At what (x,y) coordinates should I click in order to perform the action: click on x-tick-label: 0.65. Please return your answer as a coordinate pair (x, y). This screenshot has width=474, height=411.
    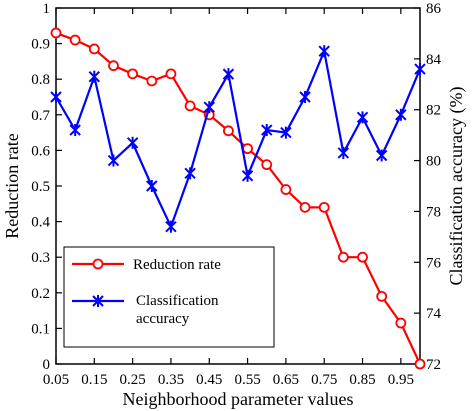
    Looking at the image, I should click on (286, 380).